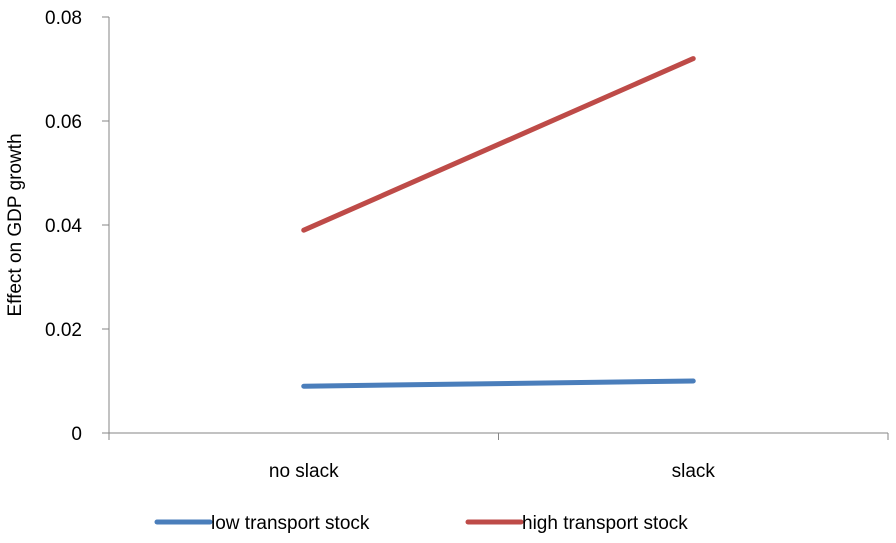 The image size is (896, 543). What do you see at coordinates (694, 471) in the screenshot?
I see `x-tick-label: slack` at bounding box center [694, 471].